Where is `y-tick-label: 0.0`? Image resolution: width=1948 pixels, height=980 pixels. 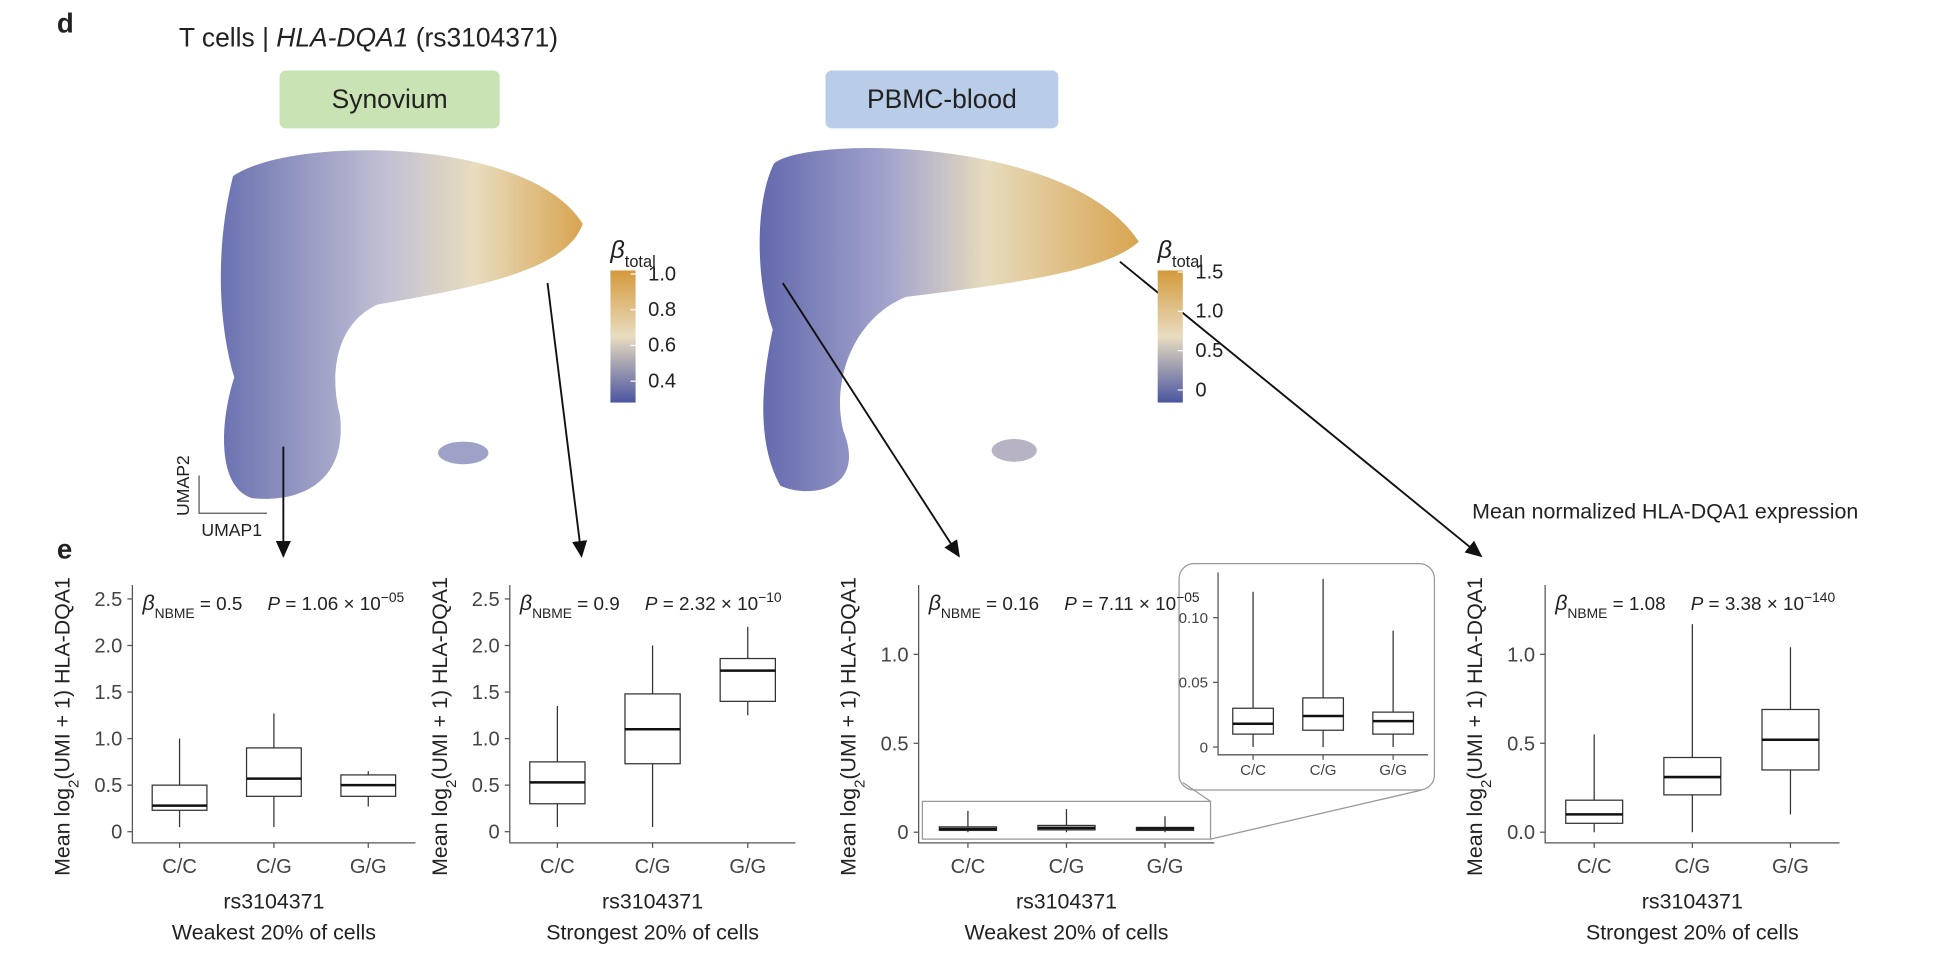 y-tick-label: 0.0 is located at coordinates (1521, 833).